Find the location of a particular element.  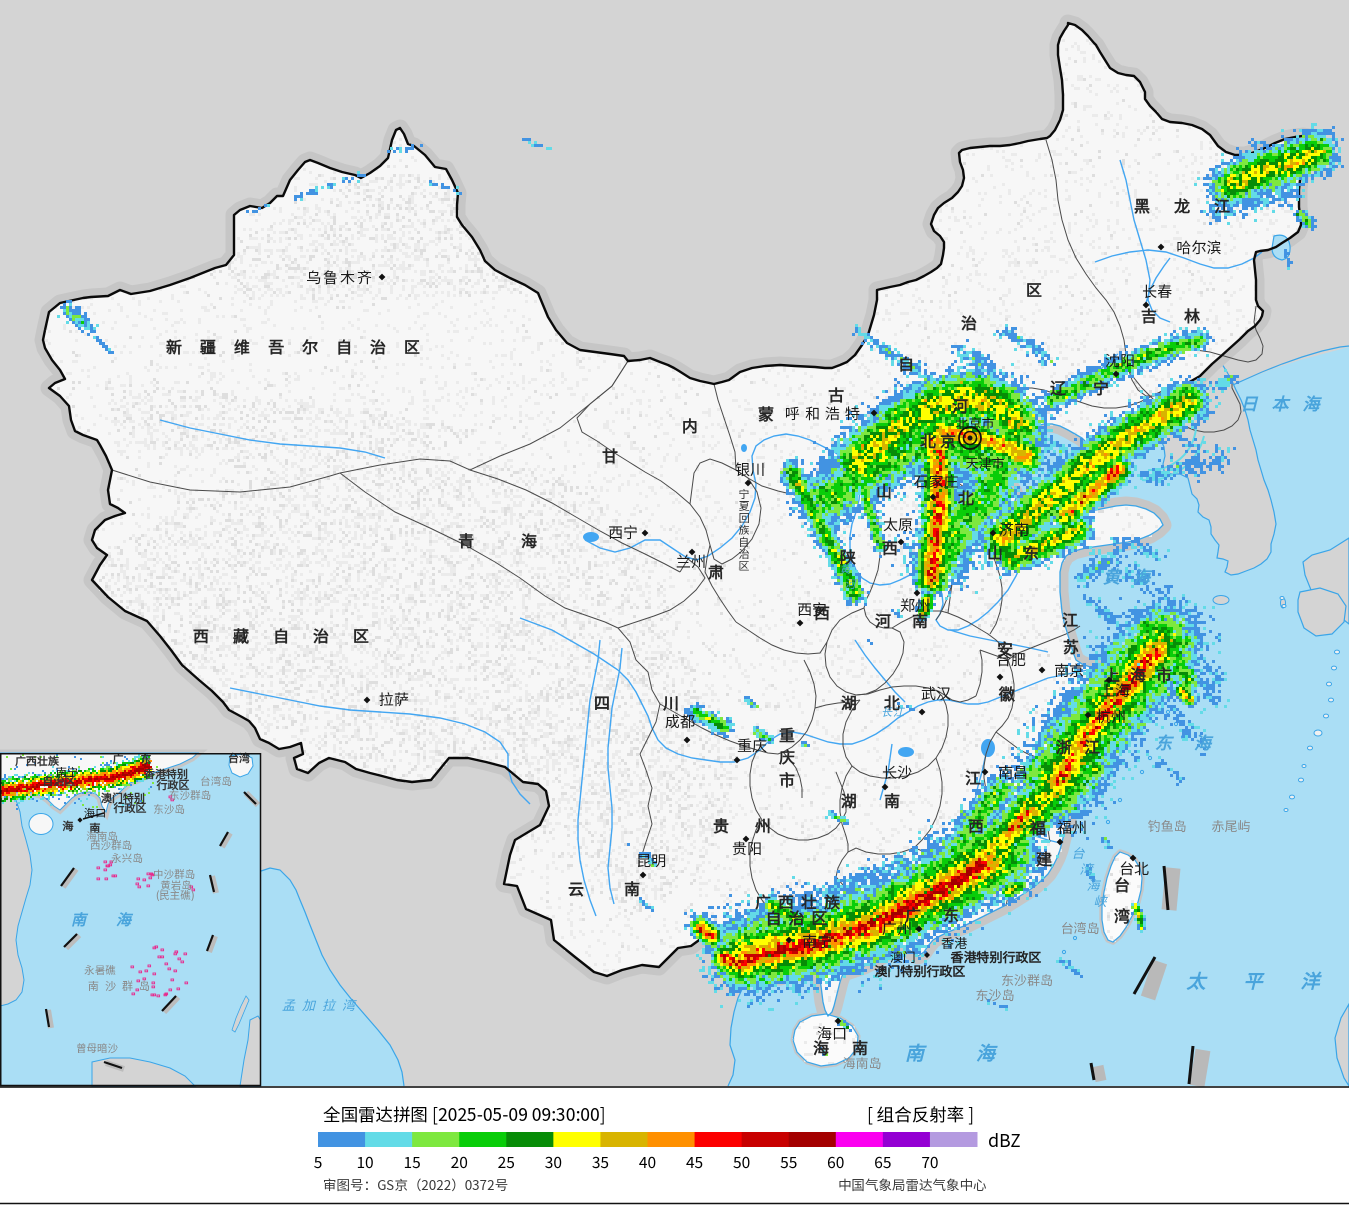

svg-text: 东 is located at coordinates (146, 759).